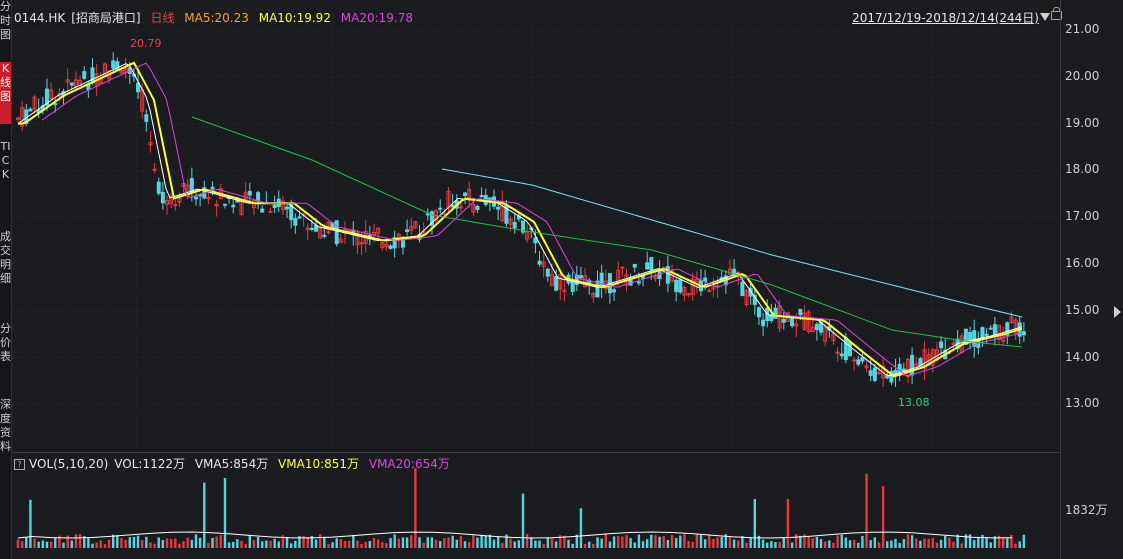 The width and height of the screenshot is (1123, 559). What do you see at coordinates (19, 464) in the screenshot?
I see `help-icon: ?` at bounding box center [19, 464].